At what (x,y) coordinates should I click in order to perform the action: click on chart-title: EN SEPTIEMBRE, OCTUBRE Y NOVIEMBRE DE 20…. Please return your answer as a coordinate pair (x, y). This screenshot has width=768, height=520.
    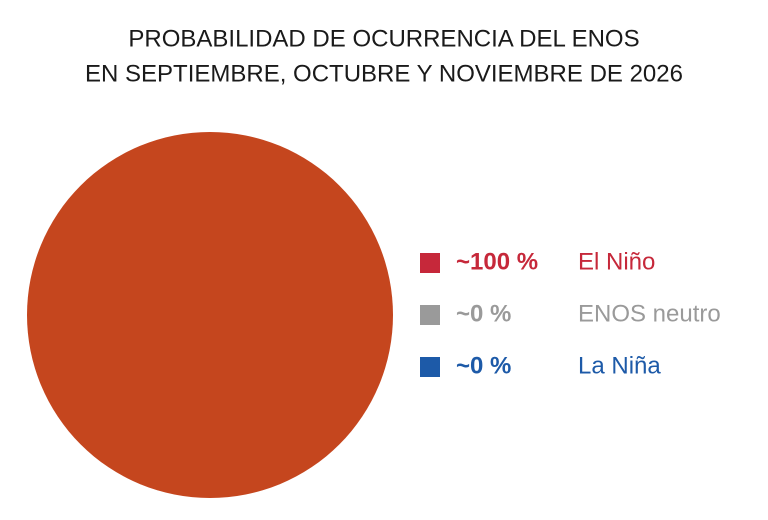
    Looking at the image, I should click on (384, 73).